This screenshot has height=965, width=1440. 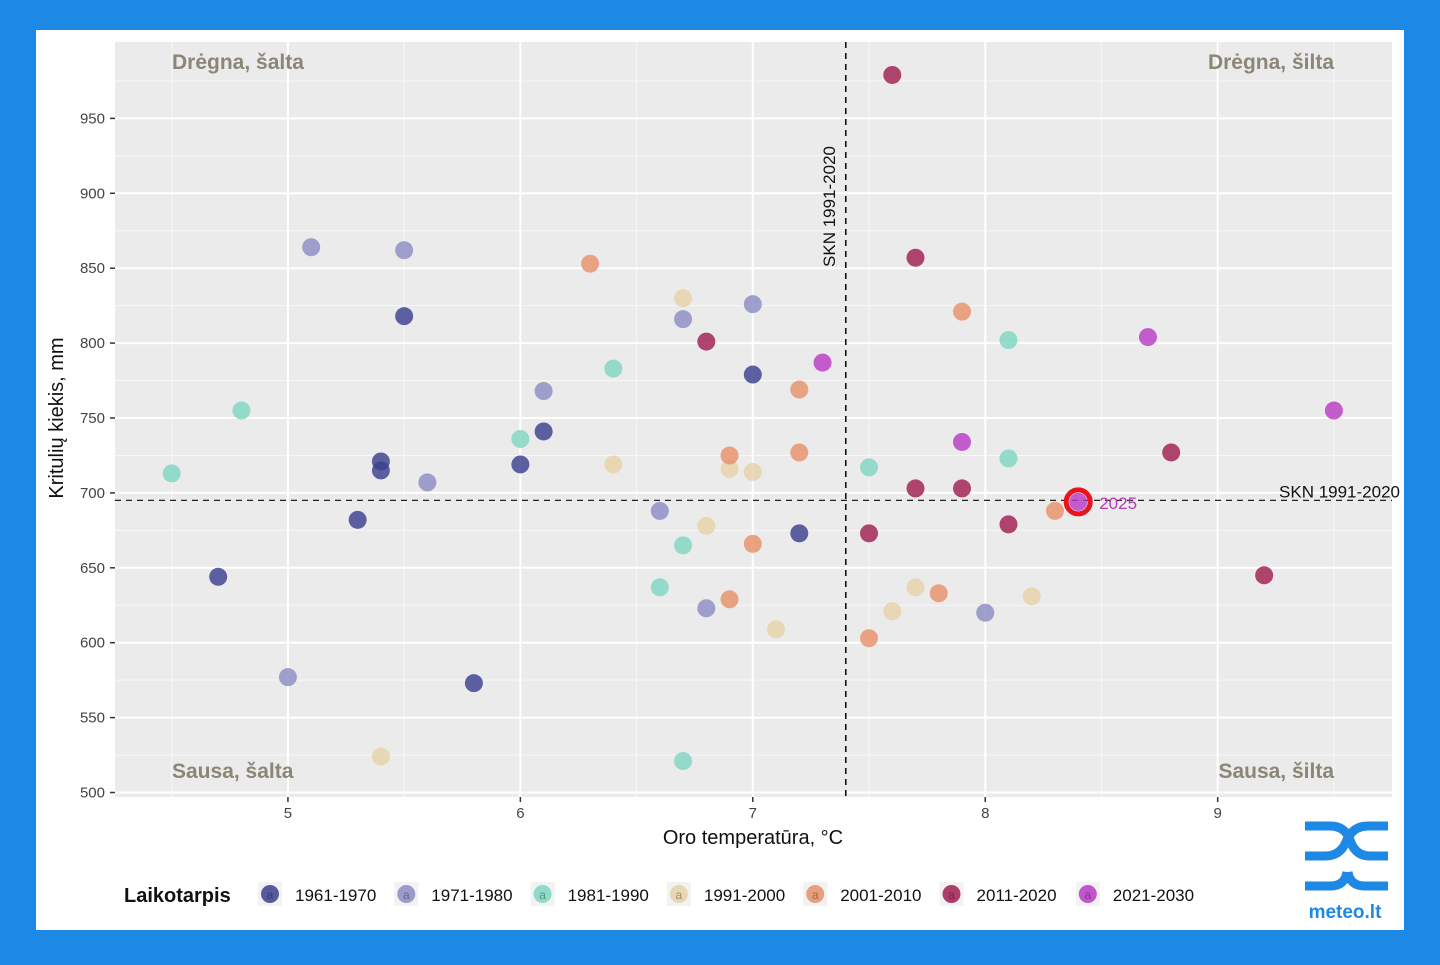 What do you see at coordinates (1346, 912) in the screenshot?
I see `logo-text: meteo.lt` at bounding box center [1346, 912].